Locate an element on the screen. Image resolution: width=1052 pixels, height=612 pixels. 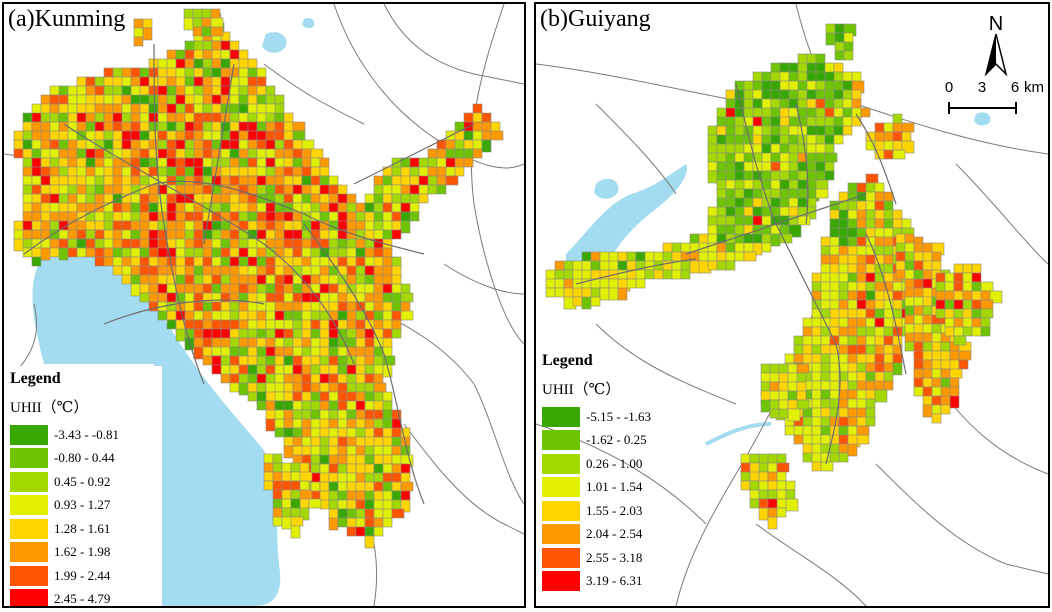
scale-unit: km is located at coordinates (1034, 87).